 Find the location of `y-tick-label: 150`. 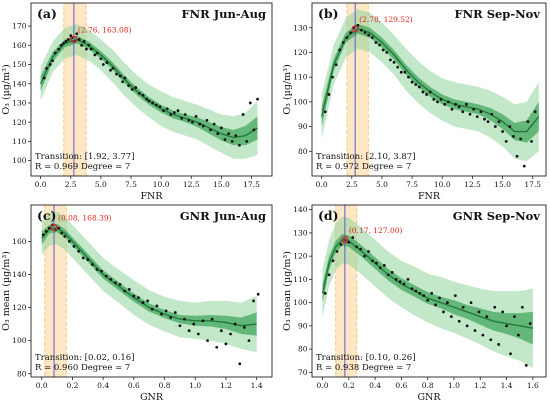

y-tick-label: 150 is located at coordinates (19, 64).